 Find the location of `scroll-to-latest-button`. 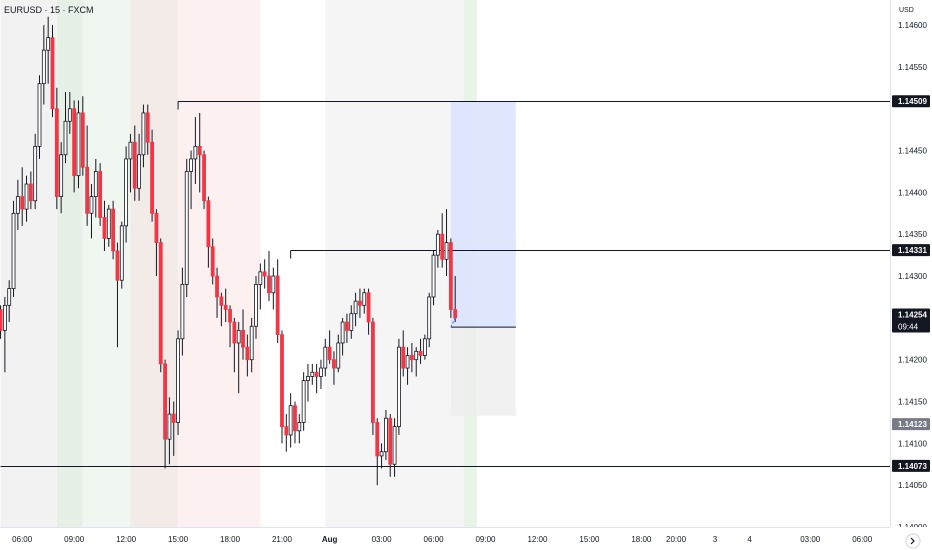

scroll-to-latest-button is located at coordinates (913, 541).